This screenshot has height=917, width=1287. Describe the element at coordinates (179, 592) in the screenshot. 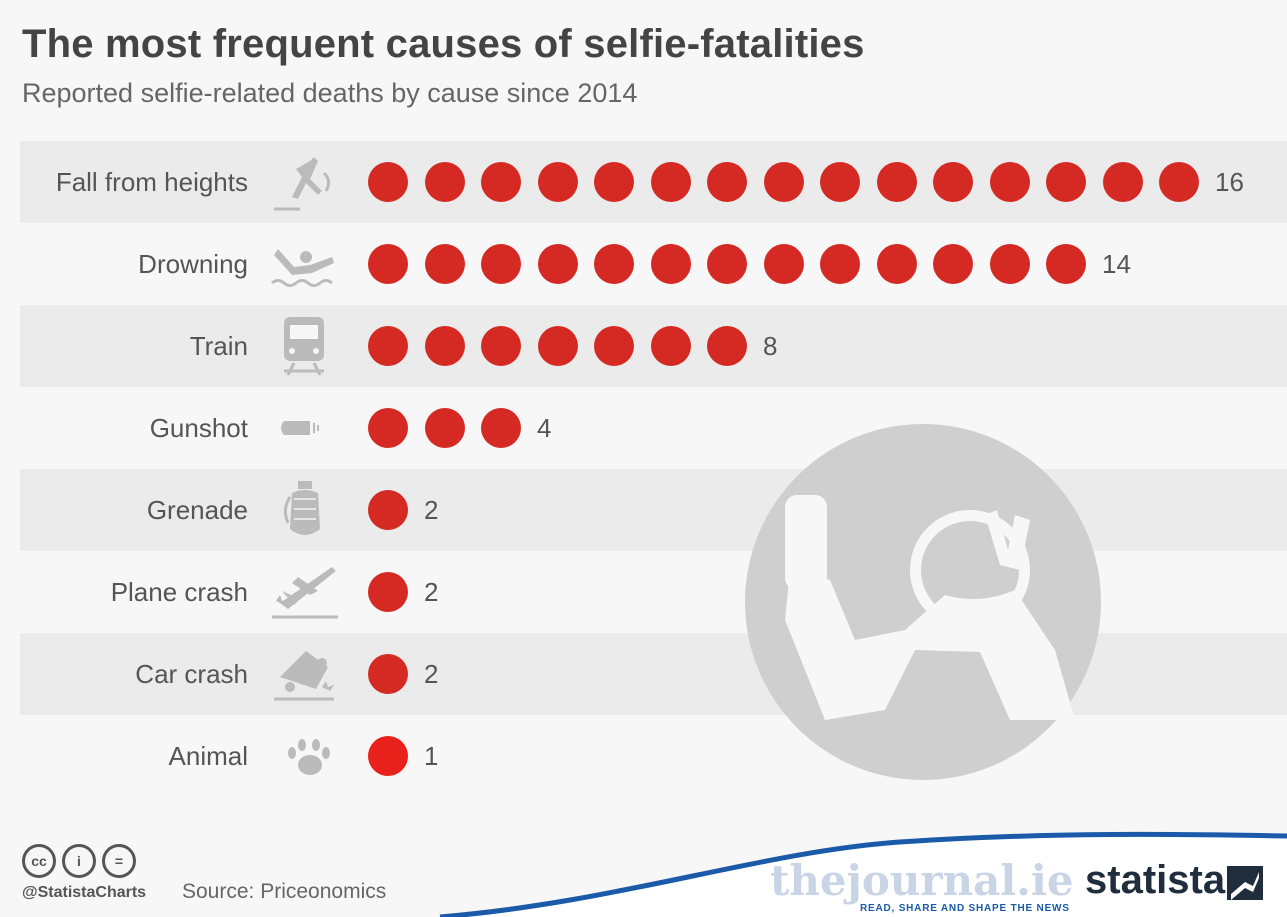

I see `category-label: Plane crash` at that location.